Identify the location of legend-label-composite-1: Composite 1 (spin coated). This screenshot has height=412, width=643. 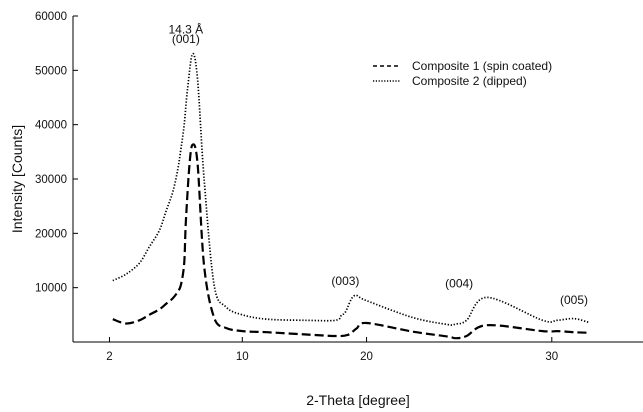
(482, 66).